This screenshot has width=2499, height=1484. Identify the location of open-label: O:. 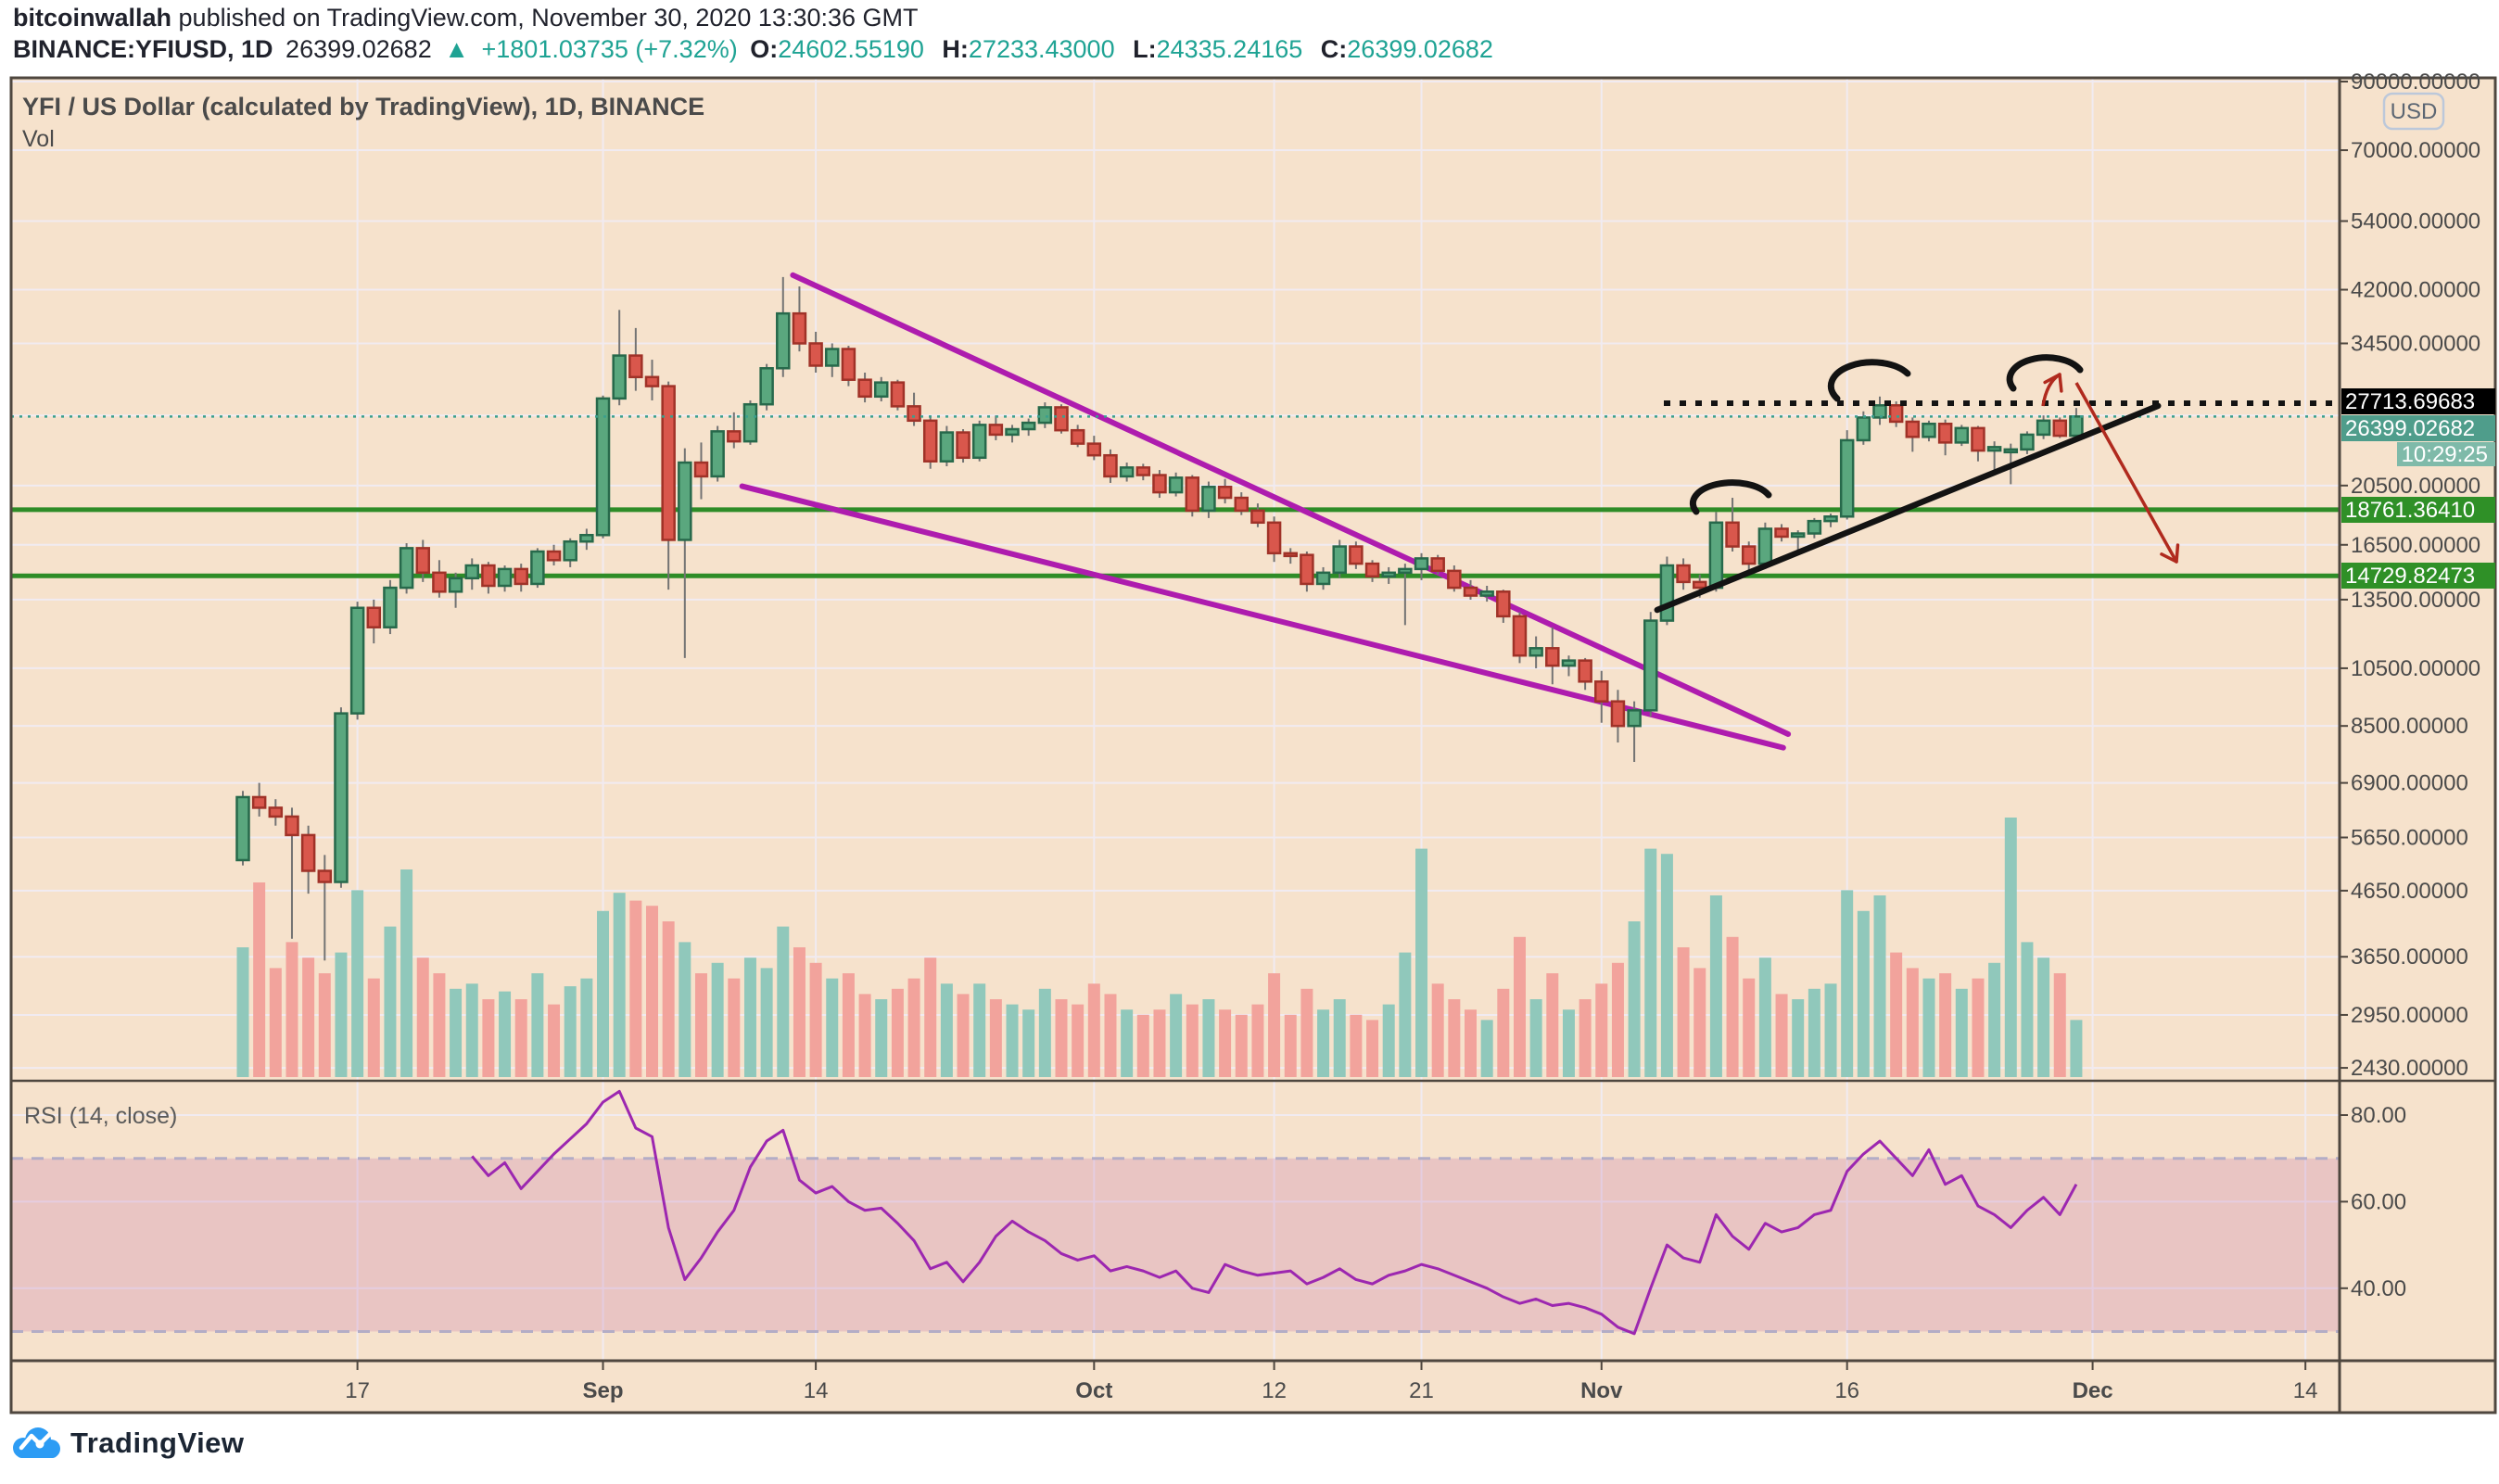
(765, 49).